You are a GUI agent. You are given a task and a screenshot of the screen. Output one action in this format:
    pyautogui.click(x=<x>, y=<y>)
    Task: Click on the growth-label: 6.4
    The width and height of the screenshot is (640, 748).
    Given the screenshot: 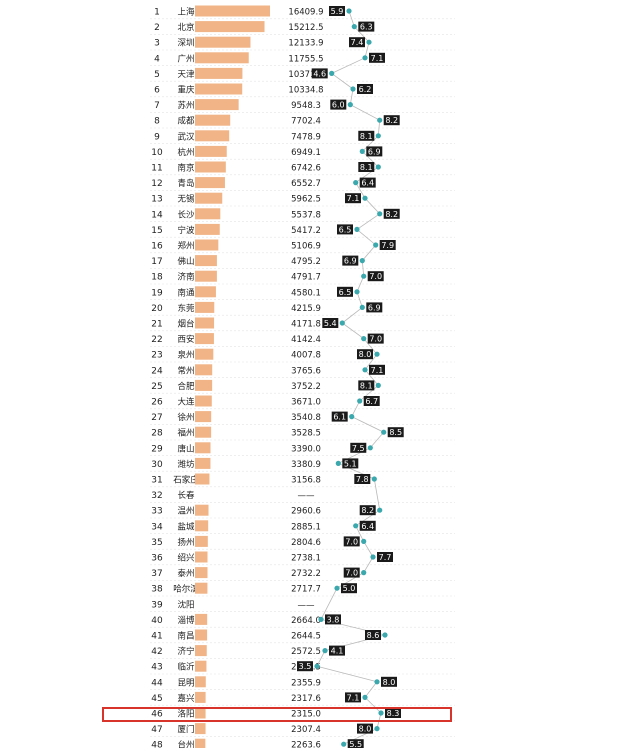 What is the action you would take?
    pyautogui.click(x=367, y=526)
    